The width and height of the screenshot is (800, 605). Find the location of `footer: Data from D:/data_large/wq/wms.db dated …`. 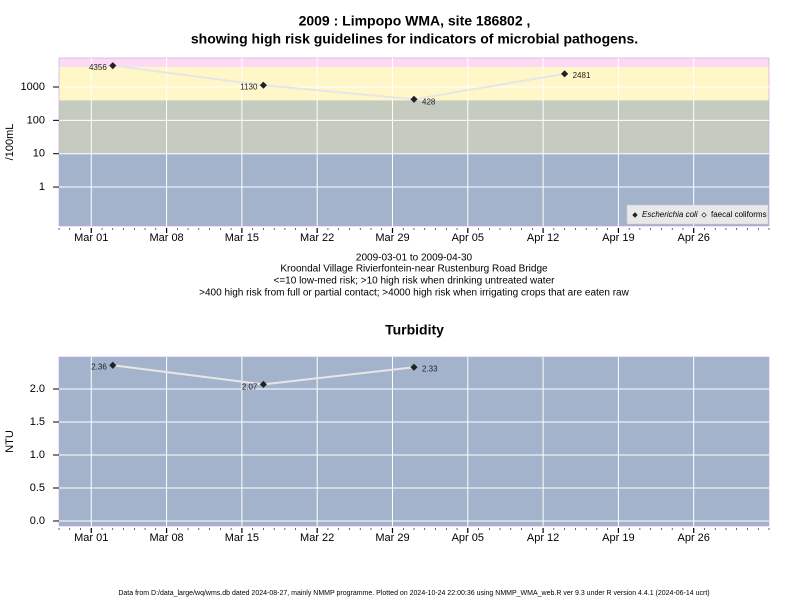

footer: Data from D:/data_large/wq/wms.db dated … is located at coordinates (413, 593).